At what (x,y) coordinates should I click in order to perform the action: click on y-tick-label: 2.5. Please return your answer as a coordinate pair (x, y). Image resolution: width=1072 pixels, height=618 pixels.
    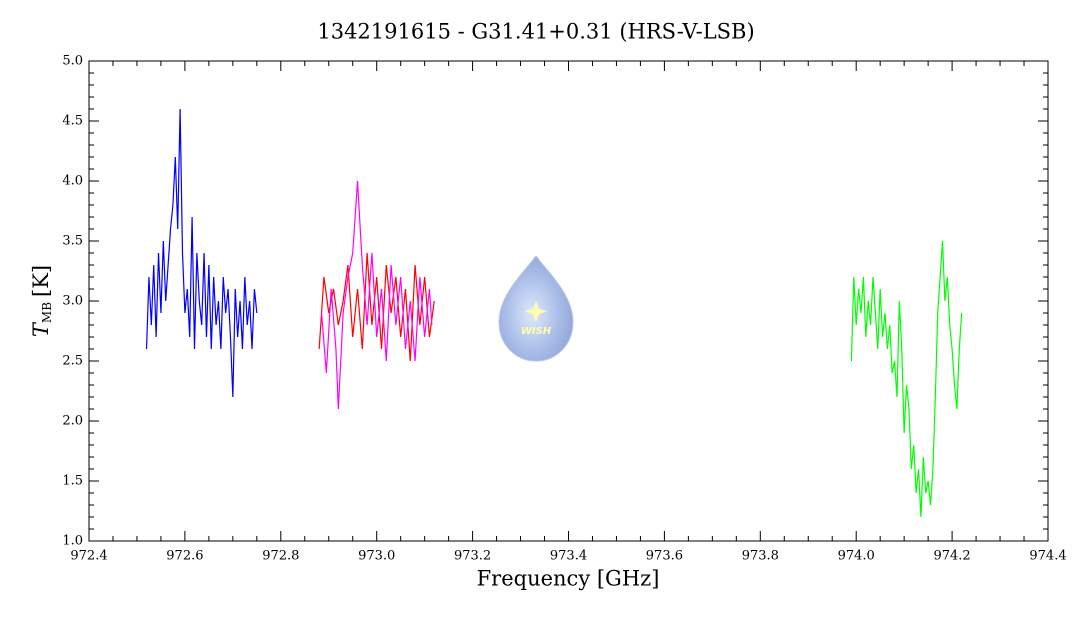
    Looking at the image, I should click on (72, 361).